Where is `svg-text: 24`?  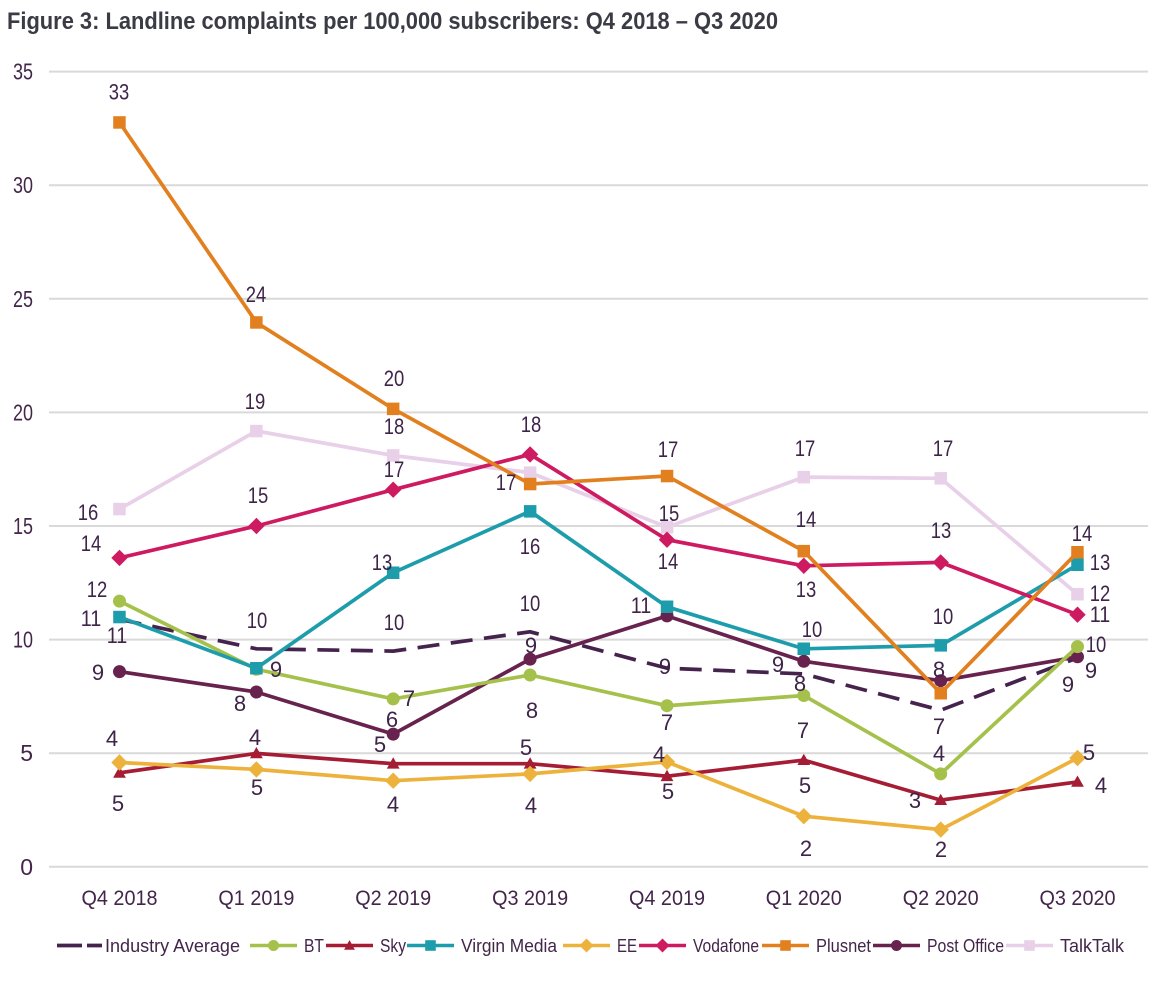 svg-text: 24 is located at coordinates (256, 294).